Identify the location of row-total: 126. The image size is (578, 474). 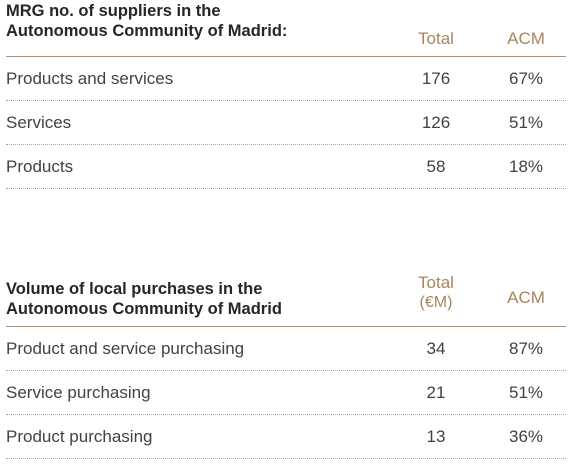
(436, 122).